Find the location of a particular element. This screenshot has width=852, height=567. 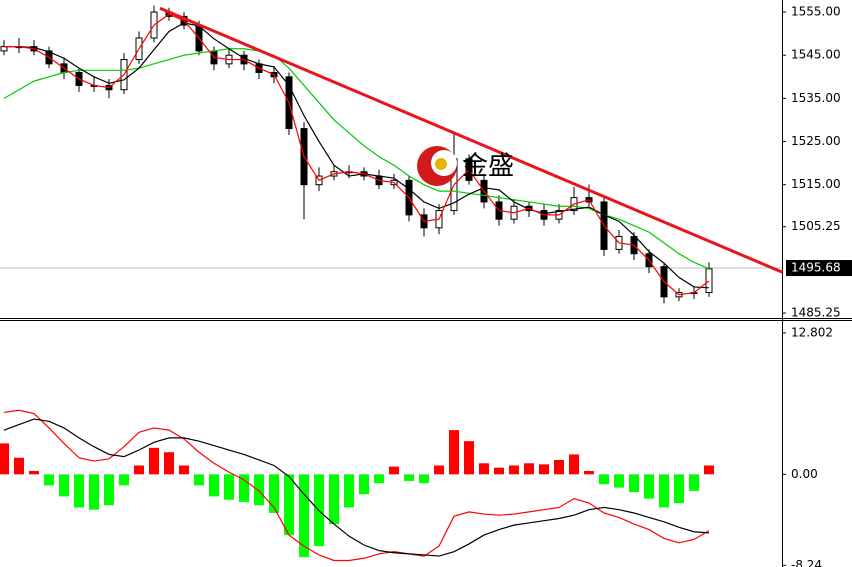

last-price-label: 1495.68 is located at coordinates (816, 268).